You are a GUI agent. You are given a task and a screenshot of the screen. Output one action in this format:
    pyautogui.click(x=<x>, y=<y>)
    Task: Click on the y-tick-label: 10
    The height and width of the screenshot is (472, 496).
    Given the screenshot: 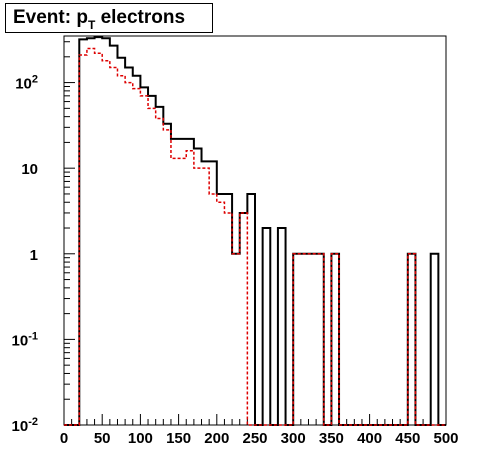 What is the action you would take?
    pyautogui.click(x=29, y=169)
    